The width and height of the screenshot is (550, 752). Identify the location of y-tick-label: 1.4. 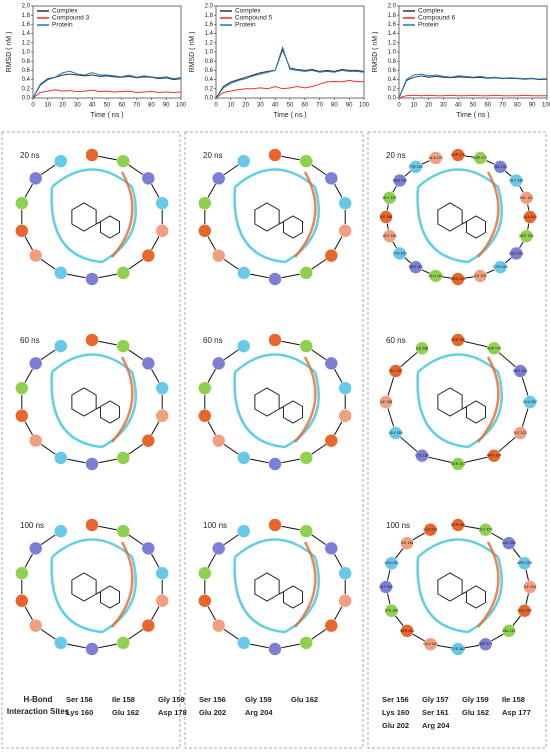
(209, 34).